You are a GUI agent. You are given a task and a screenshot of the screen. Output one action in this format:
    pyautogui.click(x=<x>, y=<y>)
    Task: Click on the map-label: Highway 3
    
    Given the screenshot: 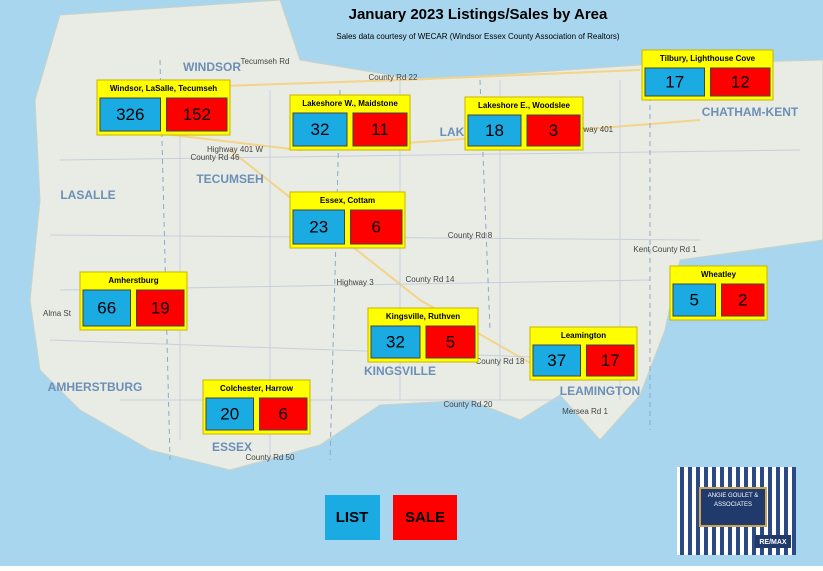 What is the action you would take?
    pyautogui.click(x=355, y=282)
    